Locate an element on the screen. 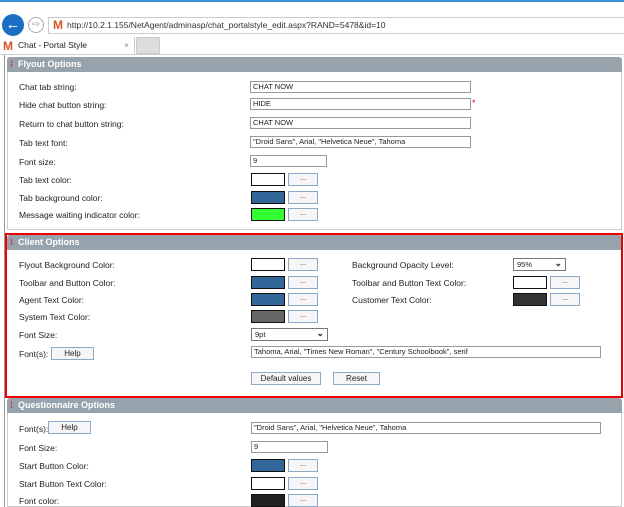 This screenshot has width=624, height=507. customer-text-color-swatch is located at coordinates (530, 299).